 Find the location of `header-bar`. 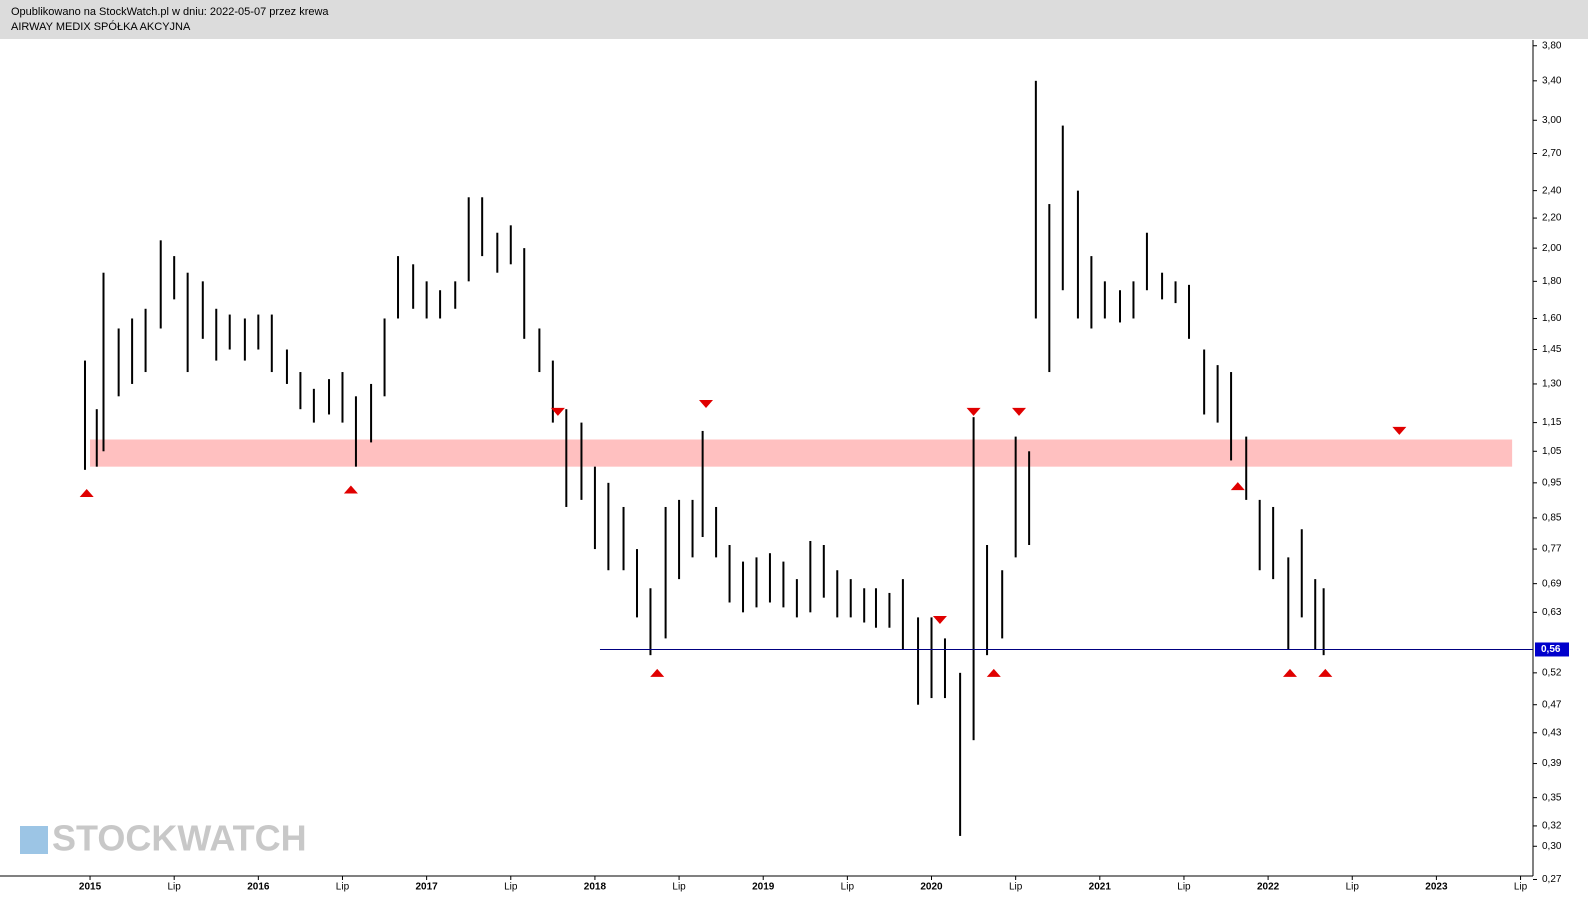

header-bar is located at coordinates (794, 19).